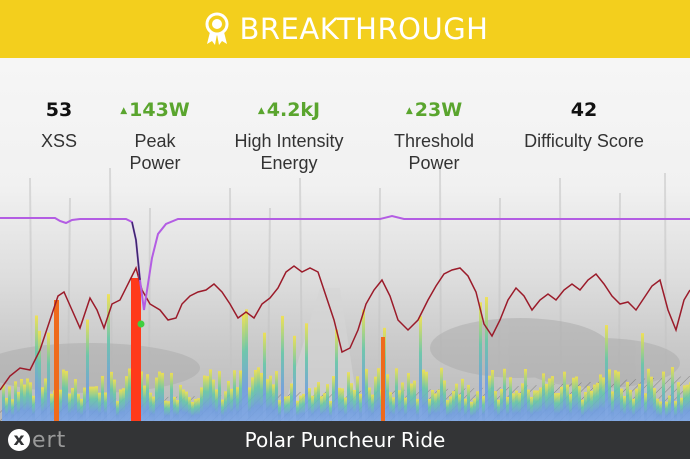 This screenshot has height=459, width=690. Describe the element at coordinates (289, 141) in the screenshot. I see `stat-label-line1: High Intensity` at that location.